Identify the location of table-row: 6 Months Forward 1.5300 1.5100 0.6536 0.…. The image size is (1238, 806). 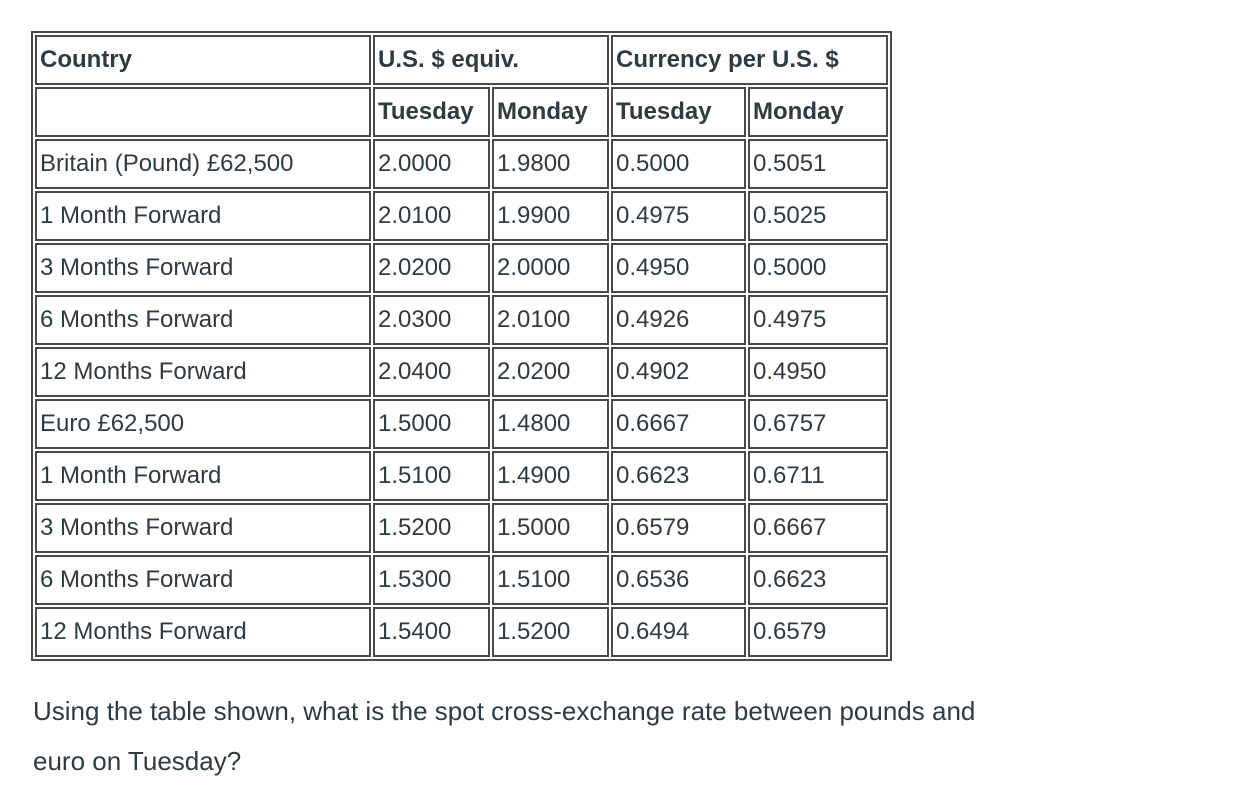
(461, 580).